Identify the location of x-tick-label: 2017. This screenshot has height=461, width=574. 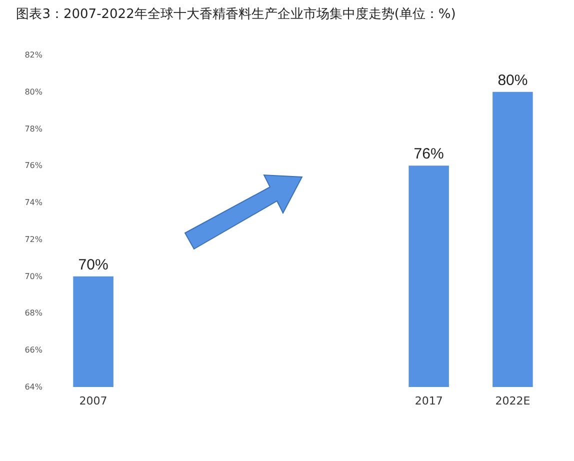
(428, 401).